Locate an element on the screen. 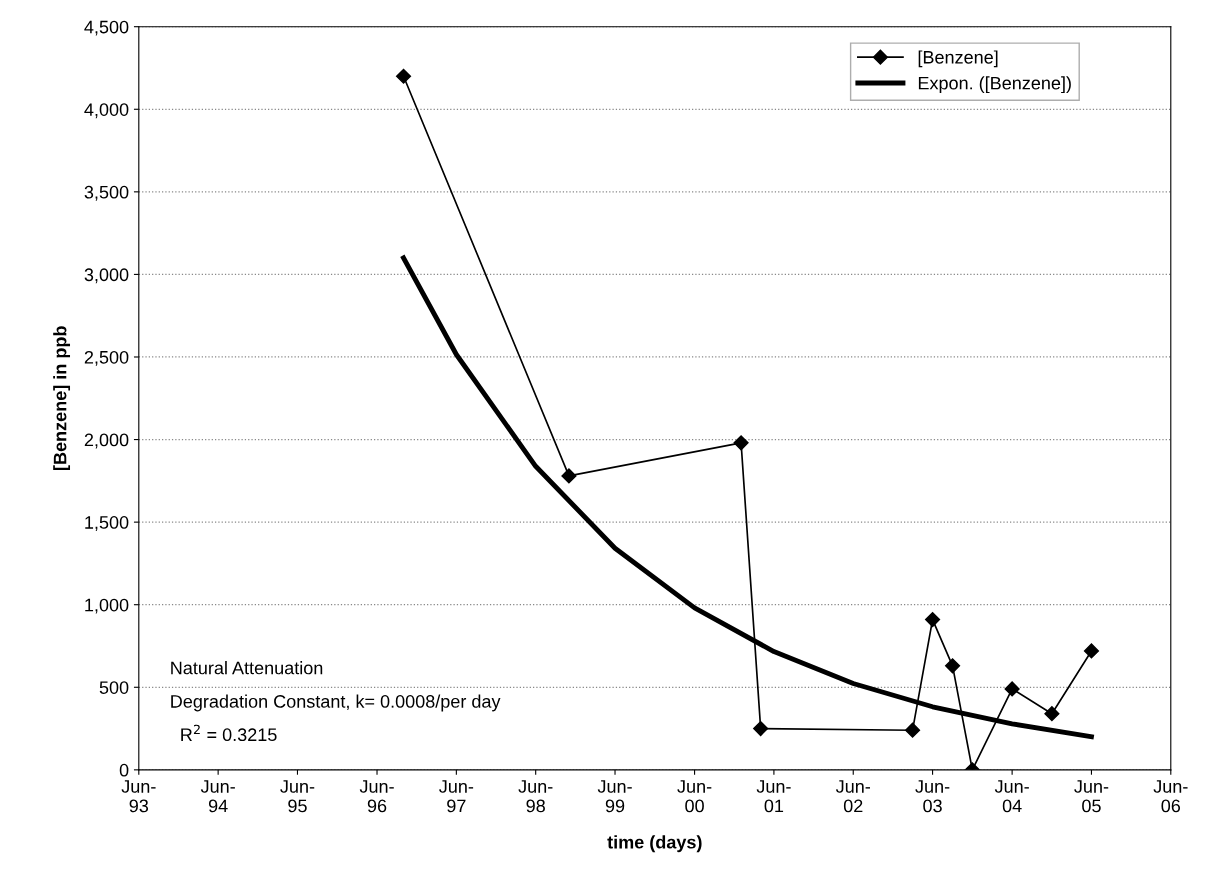 Image resolution: width=1207 pixels, height=890 pixels. x-tick-label: Jun- 01 is located at coordinates (773, 796).